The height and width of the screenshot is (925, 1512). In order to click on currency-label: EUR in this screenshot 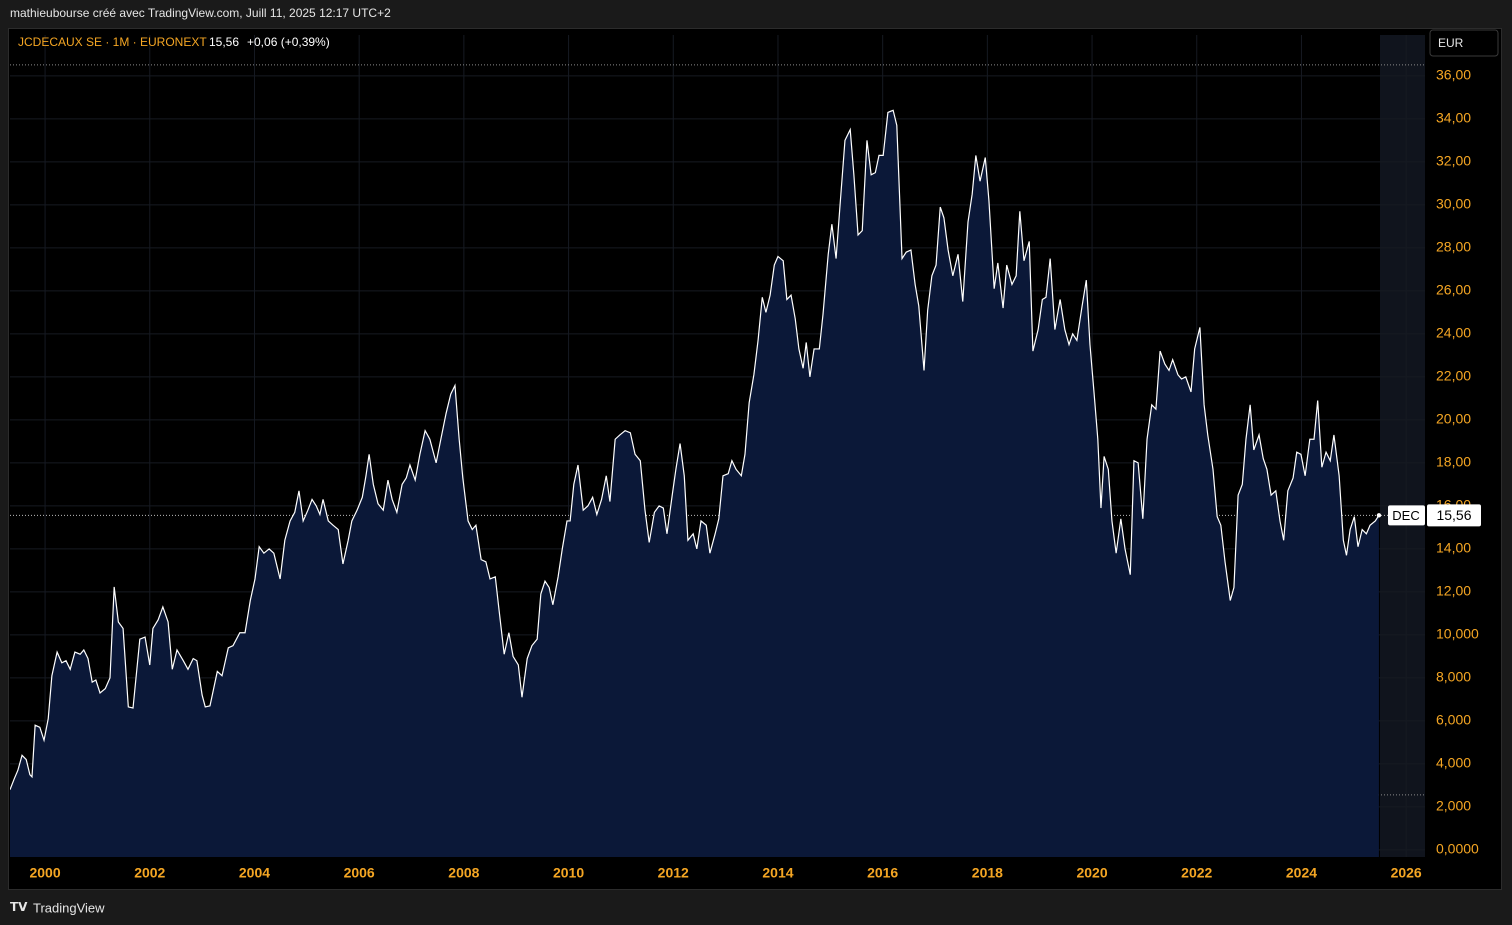, I will do `click(1451, 43)`.